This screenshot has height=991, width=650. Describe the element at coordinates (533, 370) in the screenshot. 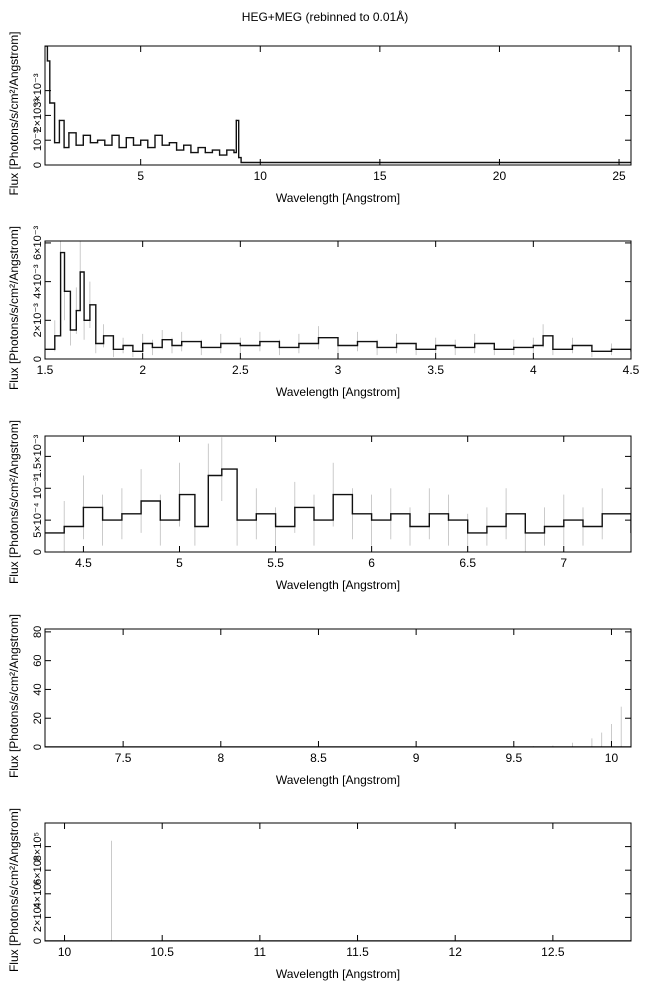

I see `x-tick-label: 4` at that location.